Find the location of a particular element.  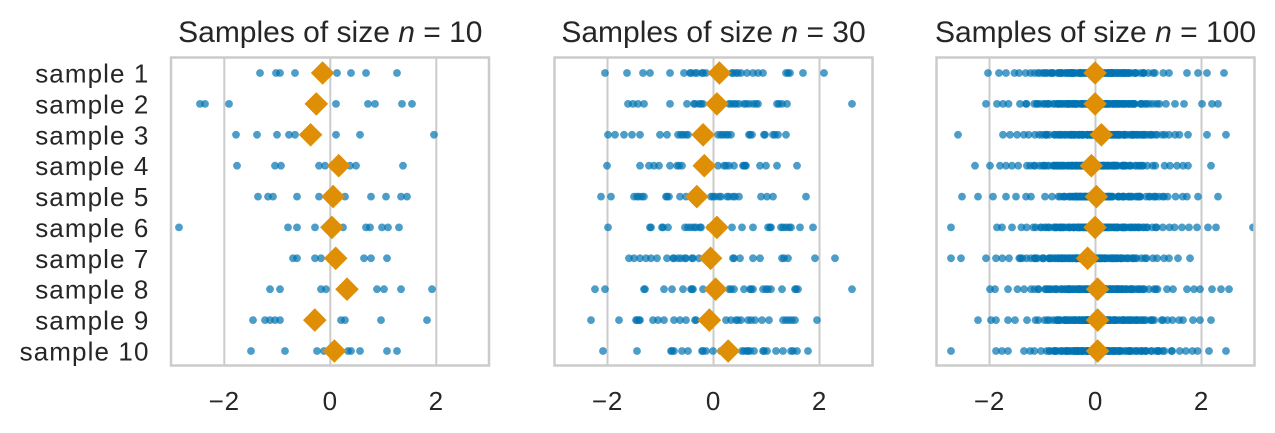

svg-text: sample 8 is located at coordinates (92, 290).